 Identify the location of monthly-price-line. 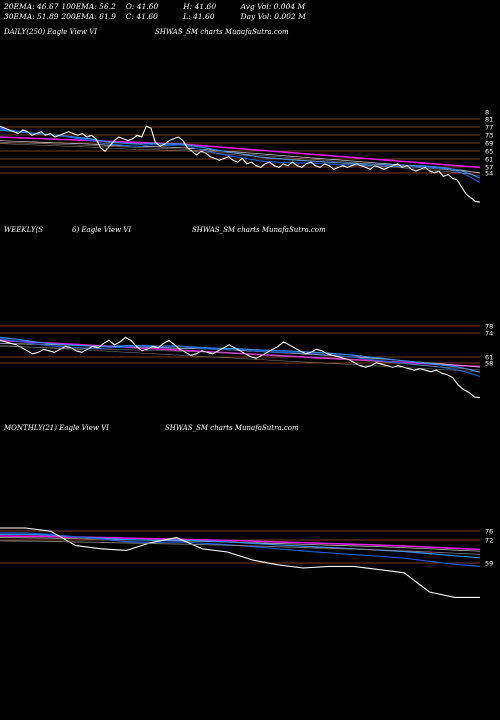
(240, 562).